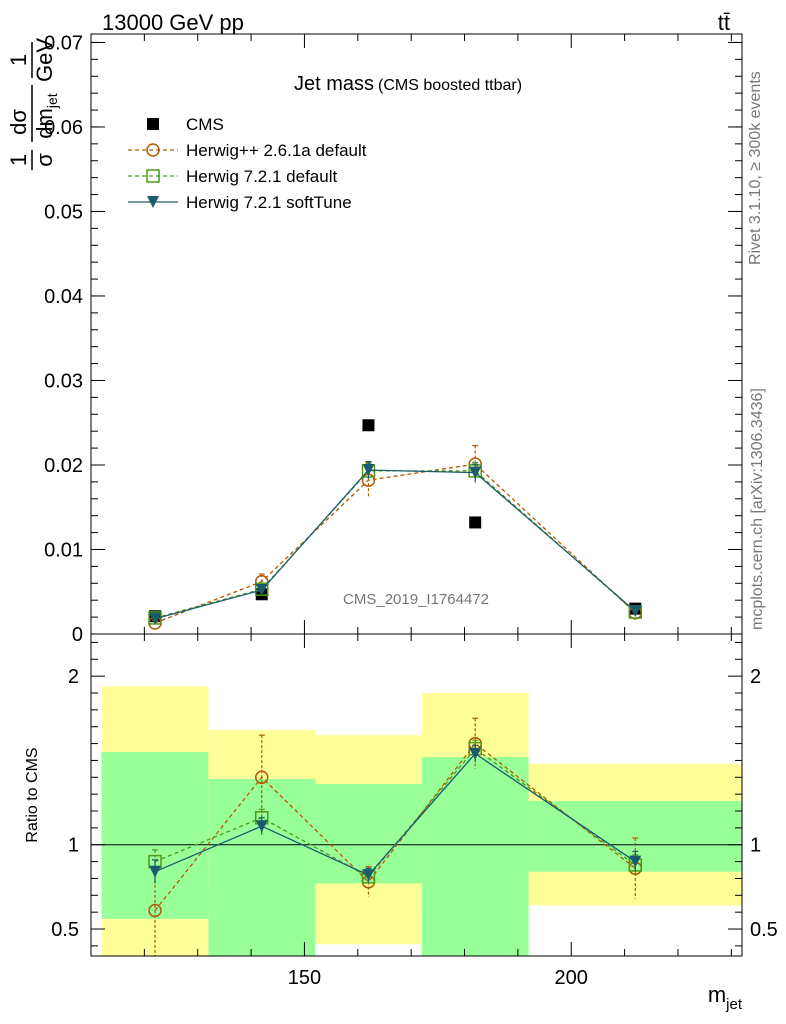 The width and height of the screenshot is (786, 1024). What do you see at coordinates (65, 930) in the screenshot?
I see `ratio-y-tick-label: 0.5` at bounding box center [65, 930].